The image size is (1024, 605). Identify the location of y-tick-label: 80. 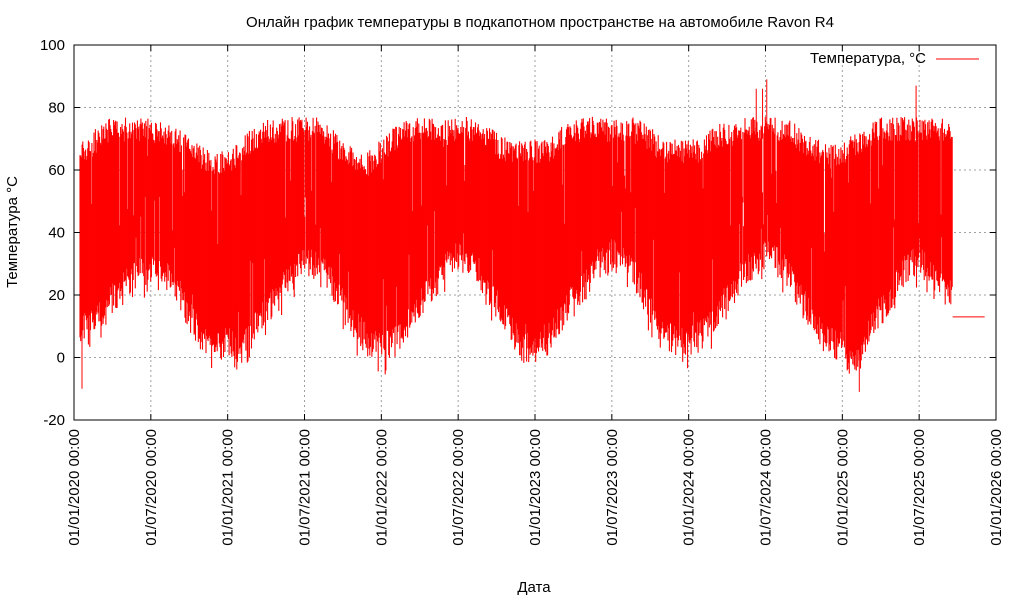
(56, 108).